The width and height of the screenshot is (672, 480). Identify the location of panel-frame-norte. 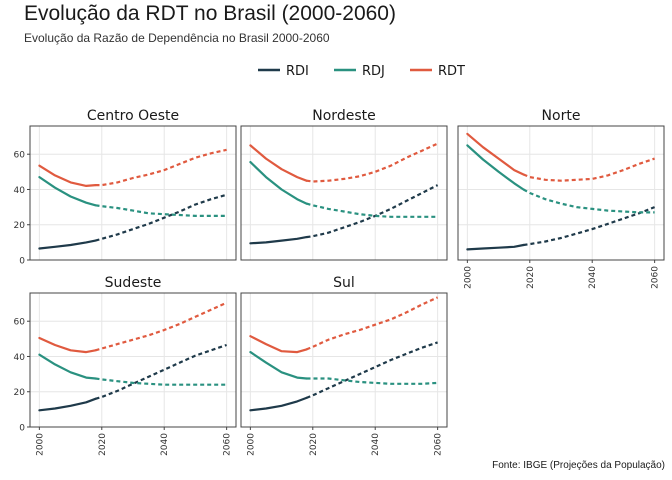
(561, 193).